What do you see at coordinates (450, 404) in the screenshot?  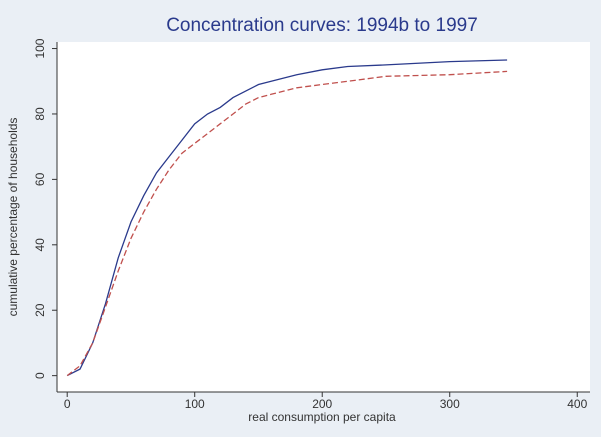 I see `x-tick-label: 300` at bounding box center [450, 404].